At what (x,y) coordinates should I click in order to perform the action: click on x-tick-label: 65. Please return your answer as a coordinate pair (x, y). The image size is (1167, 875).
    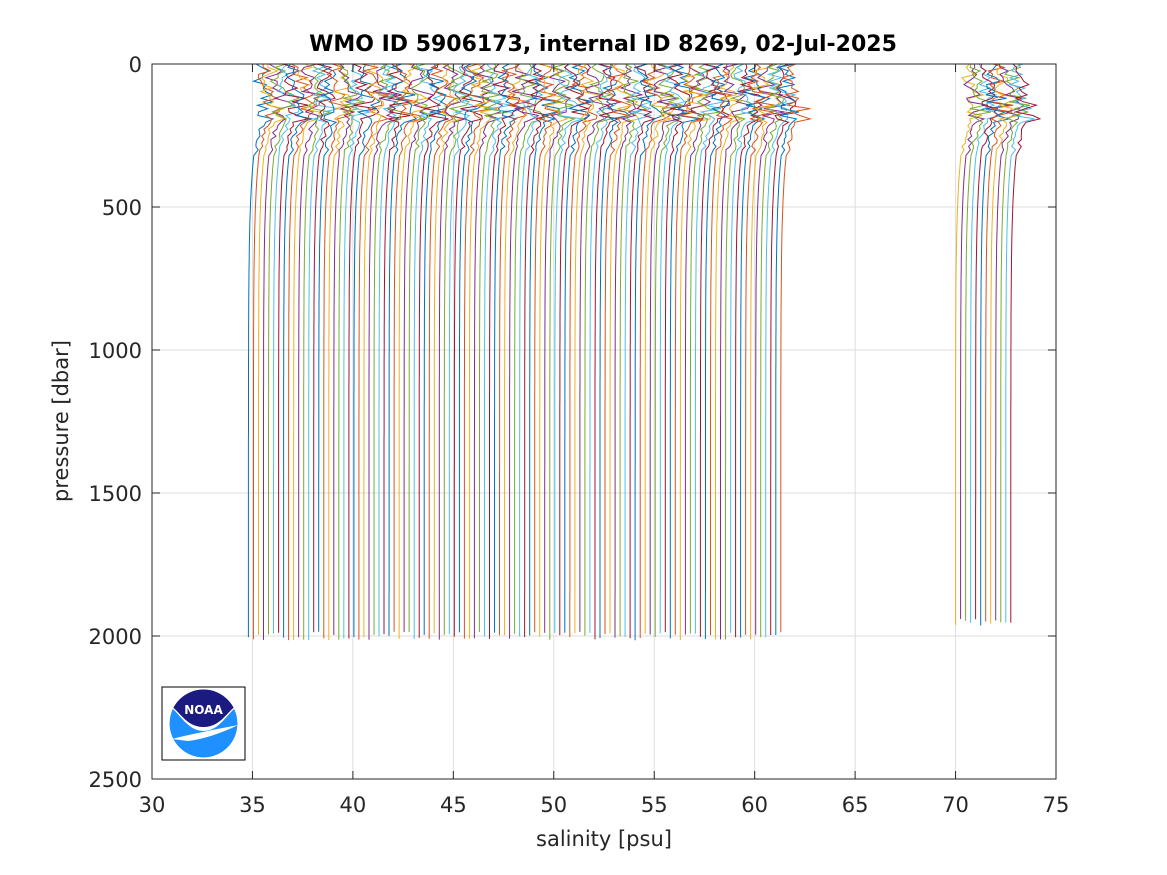
    Looking at the image, I should click on (855, 805).